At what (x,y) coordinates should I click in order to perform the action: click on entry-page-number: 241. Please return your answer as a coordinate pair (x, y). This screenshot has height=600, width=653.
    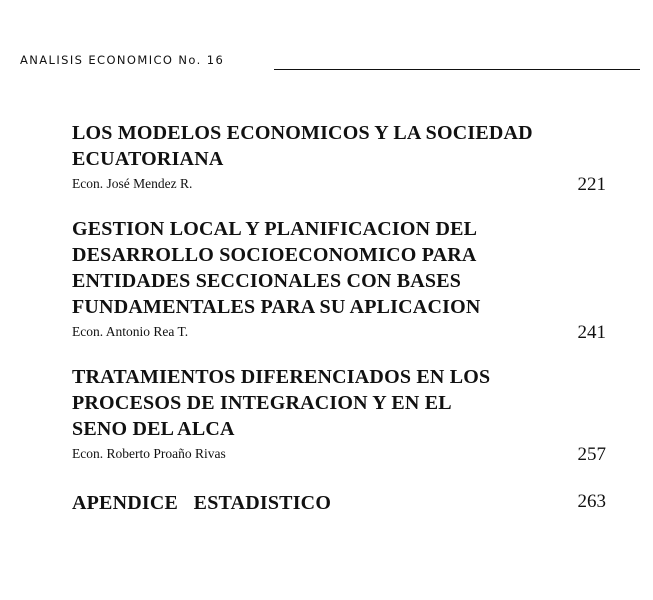
    Looking at the image, I should click on (592, 332).